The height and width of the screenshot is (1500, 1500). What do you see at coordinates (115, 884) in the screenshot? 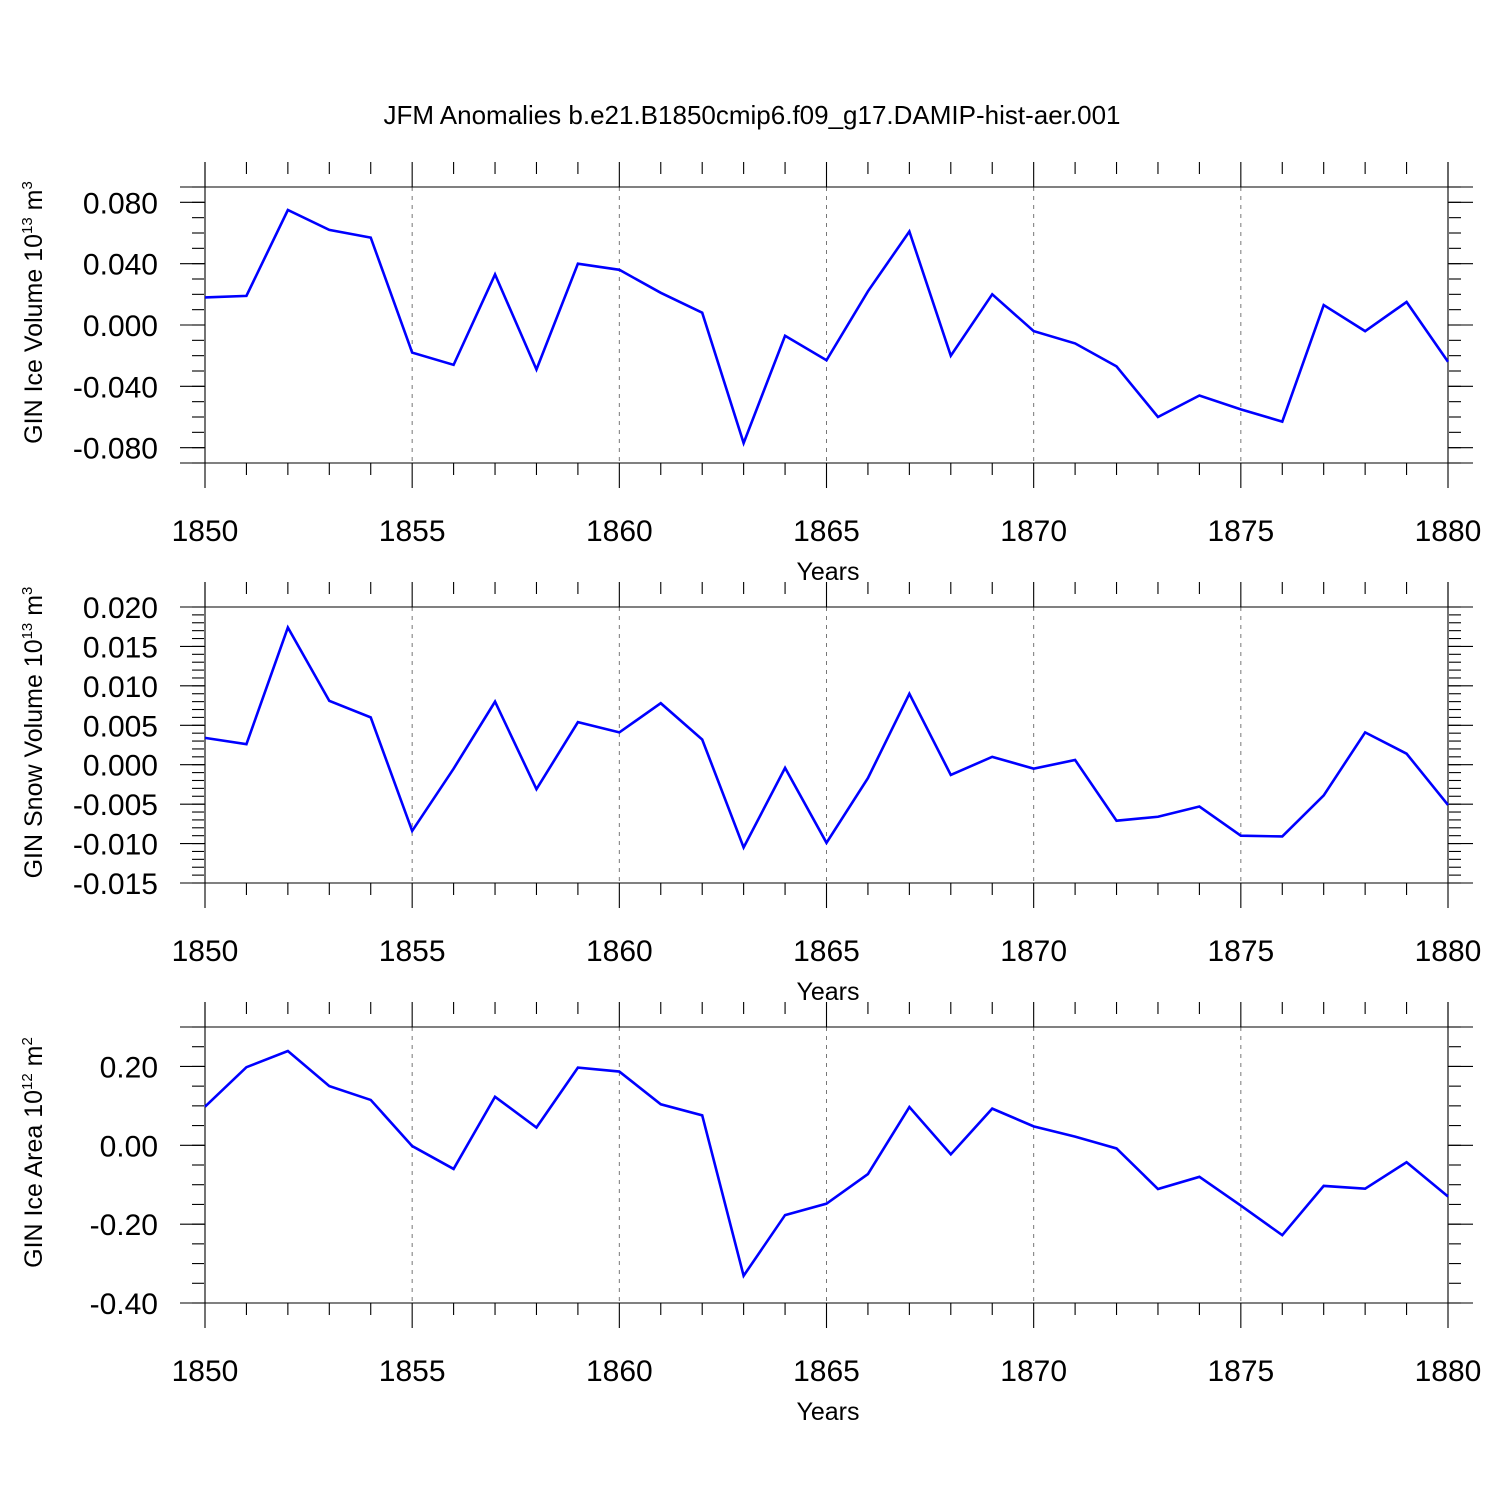
I see `y-tick-label: -0.015` at bounding box center [115, 884].